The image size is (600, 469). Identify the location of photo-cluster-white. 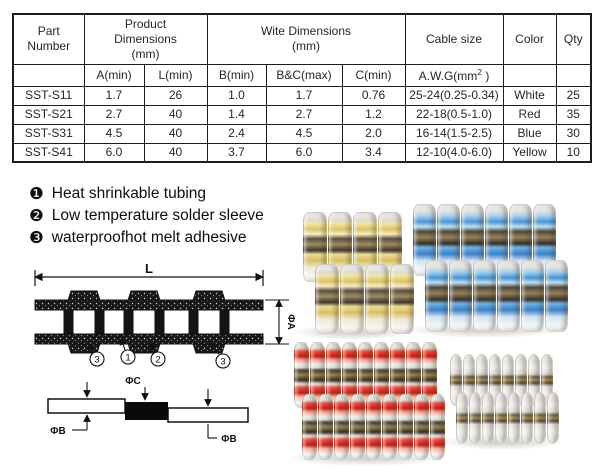
(504, 399).